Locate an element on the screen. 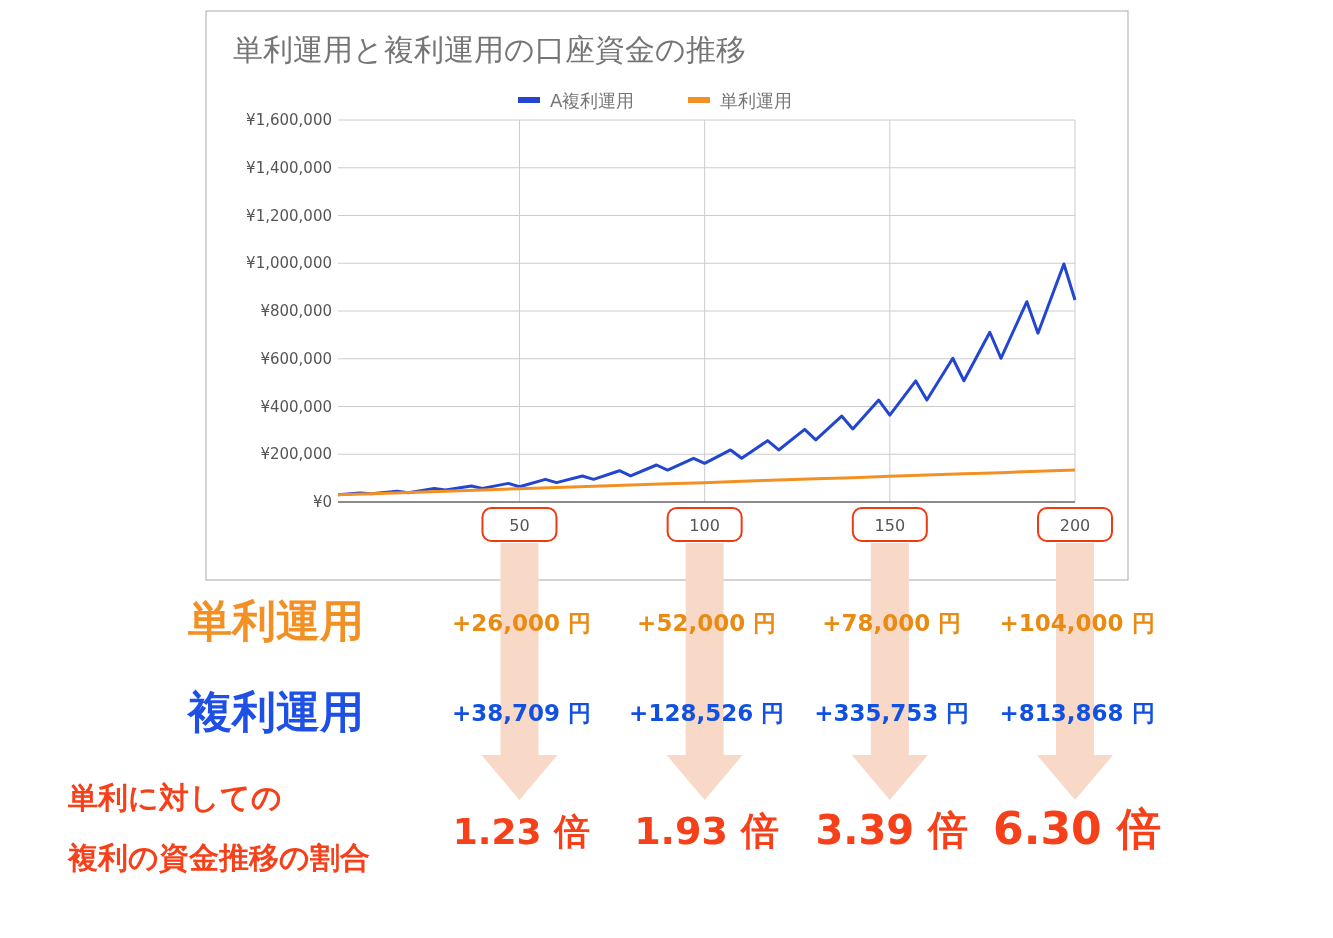  legend-label: 単利運用 is located at coordinates (756, 100).